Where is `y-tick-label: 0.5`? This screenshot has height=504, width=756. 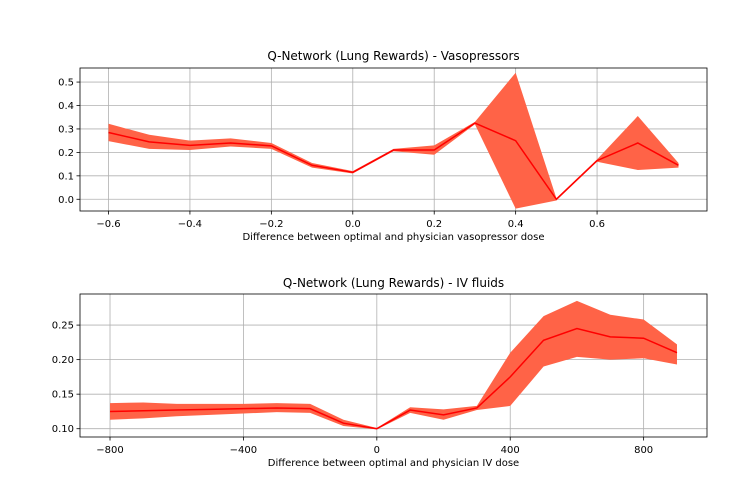 y-tick-label: 0.5 is located at coordinates (66, 83).